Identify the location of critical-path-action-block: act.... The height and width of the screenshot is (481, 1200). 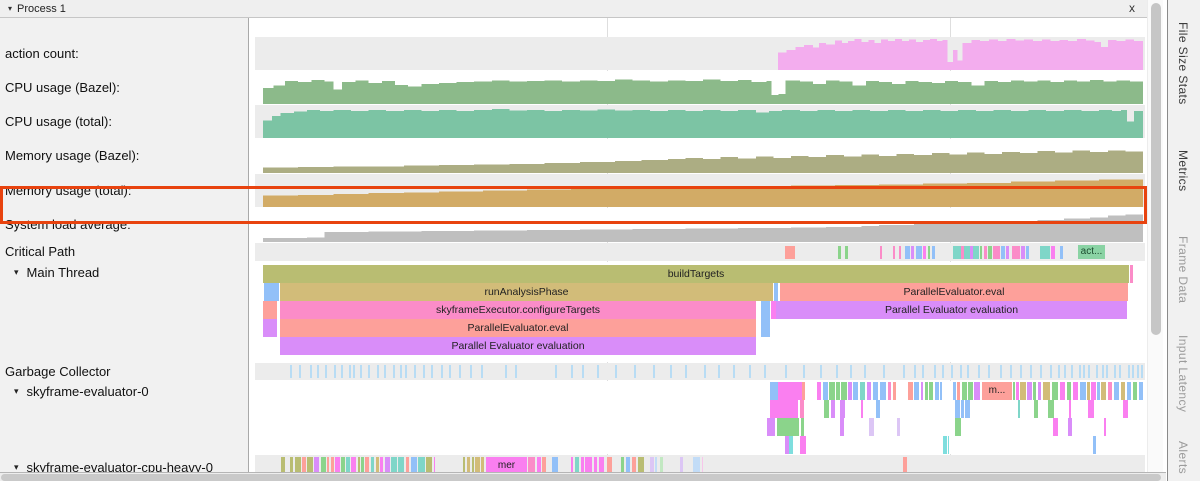
(1091, 252).